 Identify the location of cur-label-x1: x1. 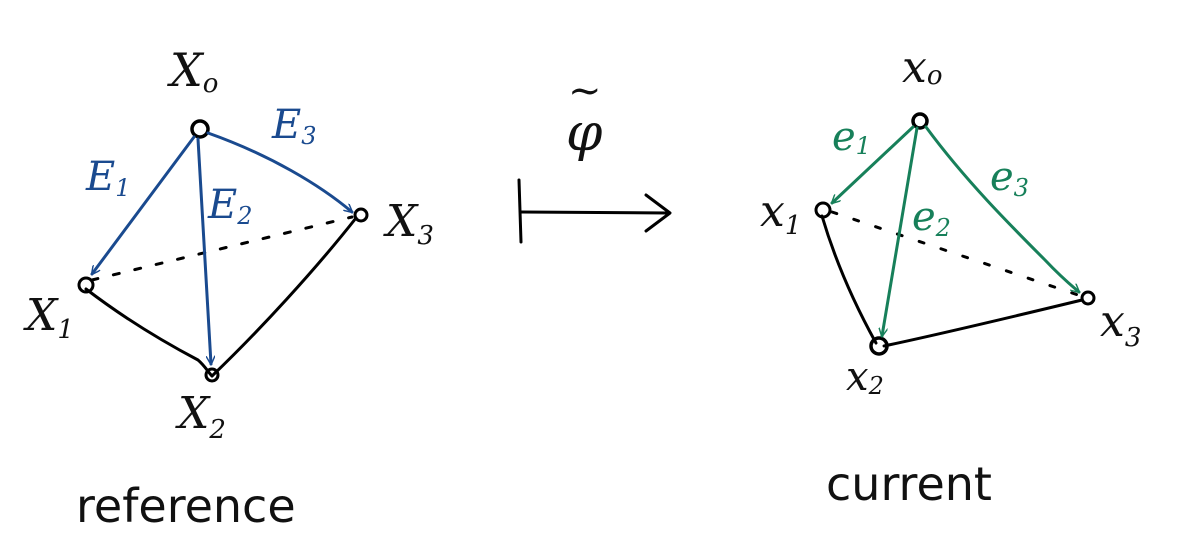
(780, 213).